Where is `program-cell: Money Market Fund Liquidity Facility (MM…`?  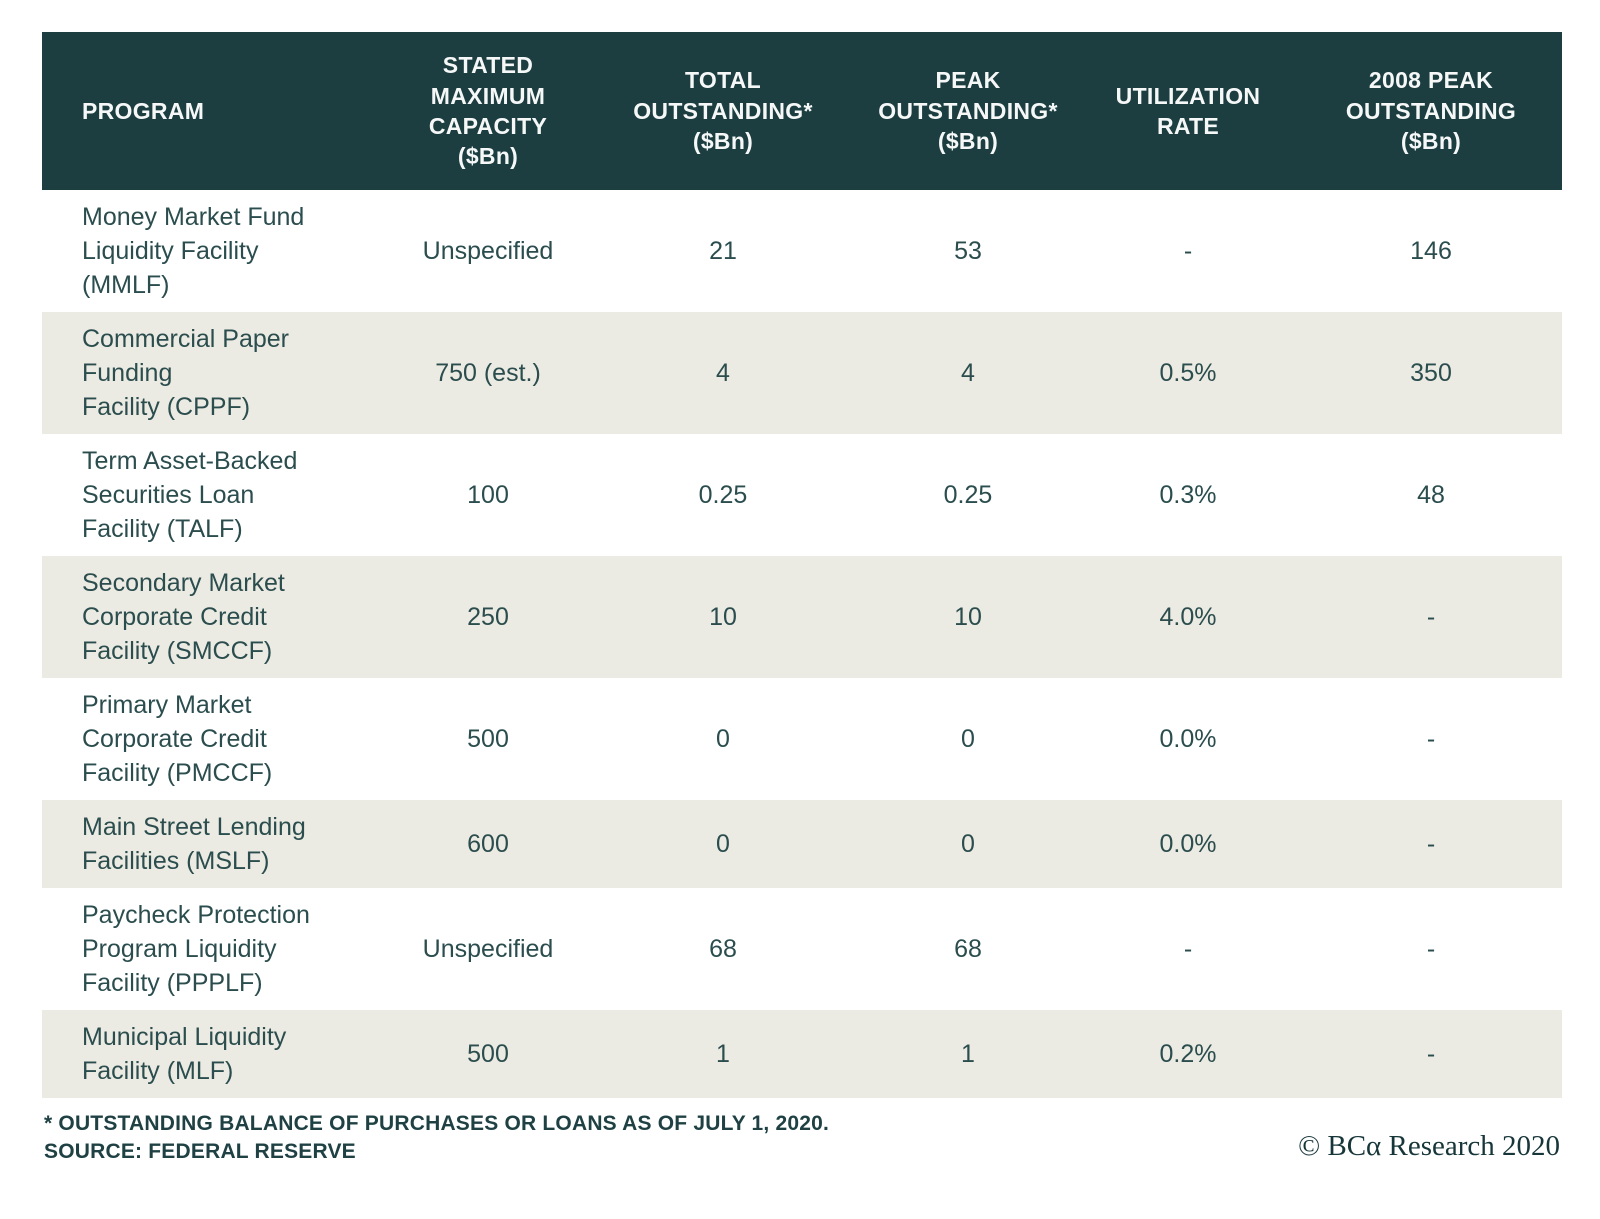
program-cell: Money Market Fund Liquidity Facility (MM… is located at coordinates (193, 251).